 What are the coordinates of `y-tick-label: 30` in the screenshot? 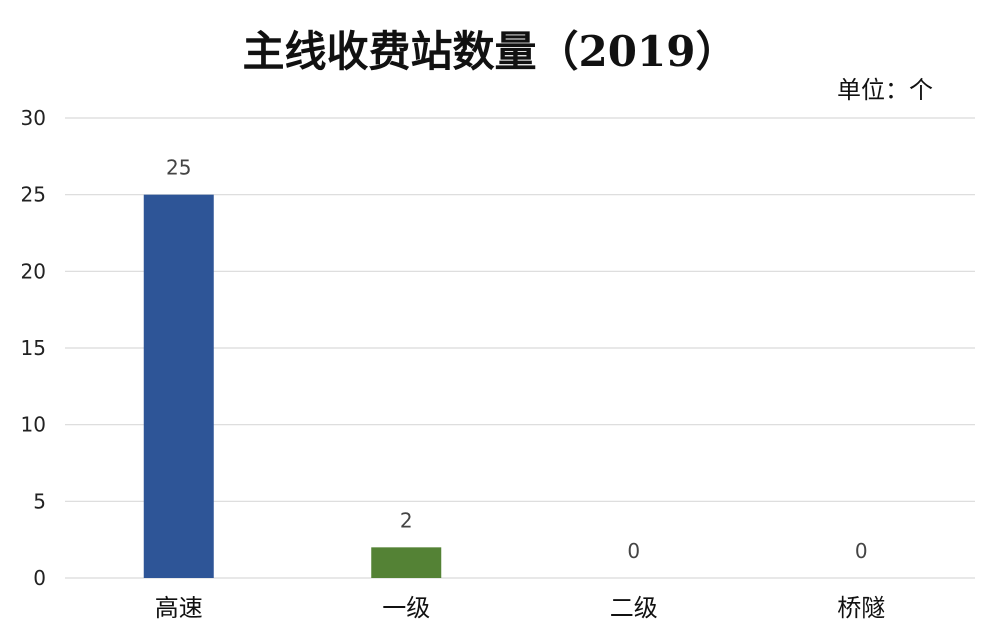 It's located at (33, 118).